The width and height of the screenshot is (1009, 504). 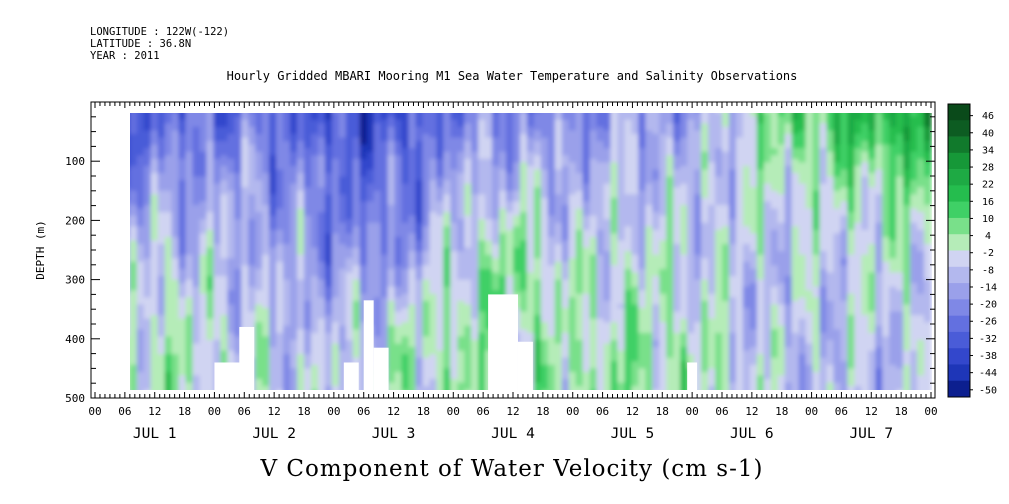 I want to click on colorbar-label: -8, so click(x=988, y=270).